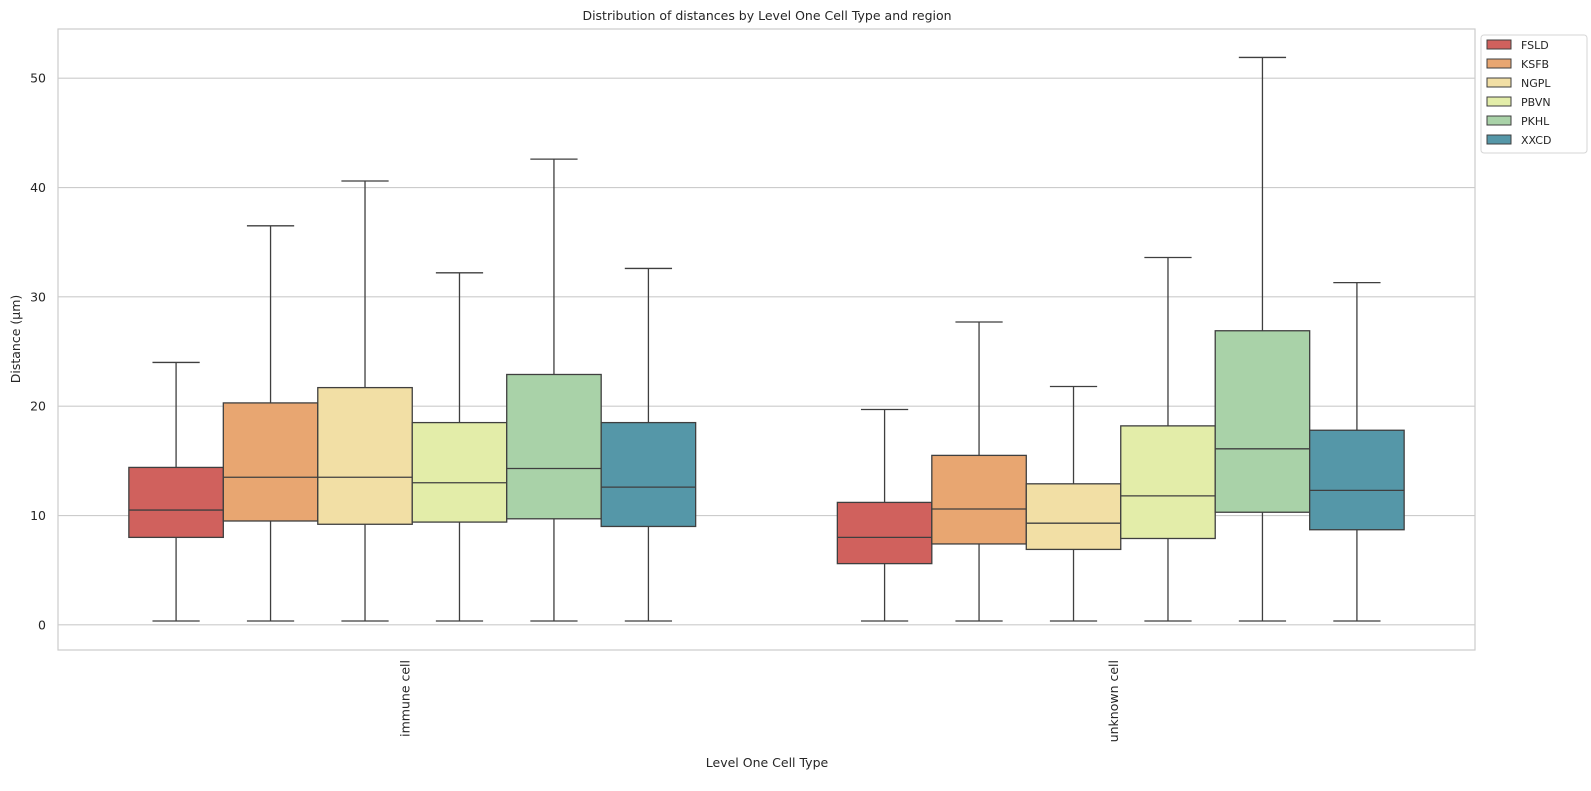 The height and width of the screenshot is (791, 1591). I want to click on box-ksfb-unknown-cell, so click(979, 471).